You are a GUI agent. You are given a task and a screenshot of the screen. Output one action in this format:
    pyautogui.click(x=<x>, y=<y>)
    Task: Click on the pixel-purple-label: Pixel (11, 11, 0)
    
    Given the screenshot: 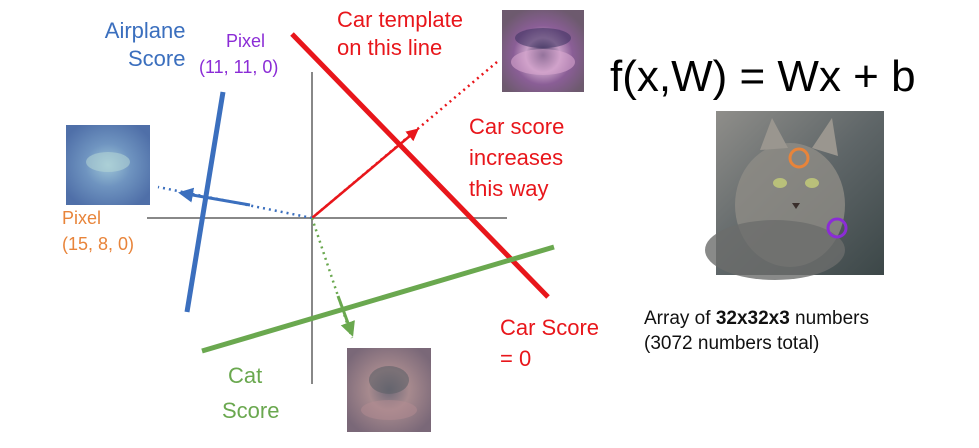 What is the action you would take?
    pyautogui.click(x=238, y=54)
    